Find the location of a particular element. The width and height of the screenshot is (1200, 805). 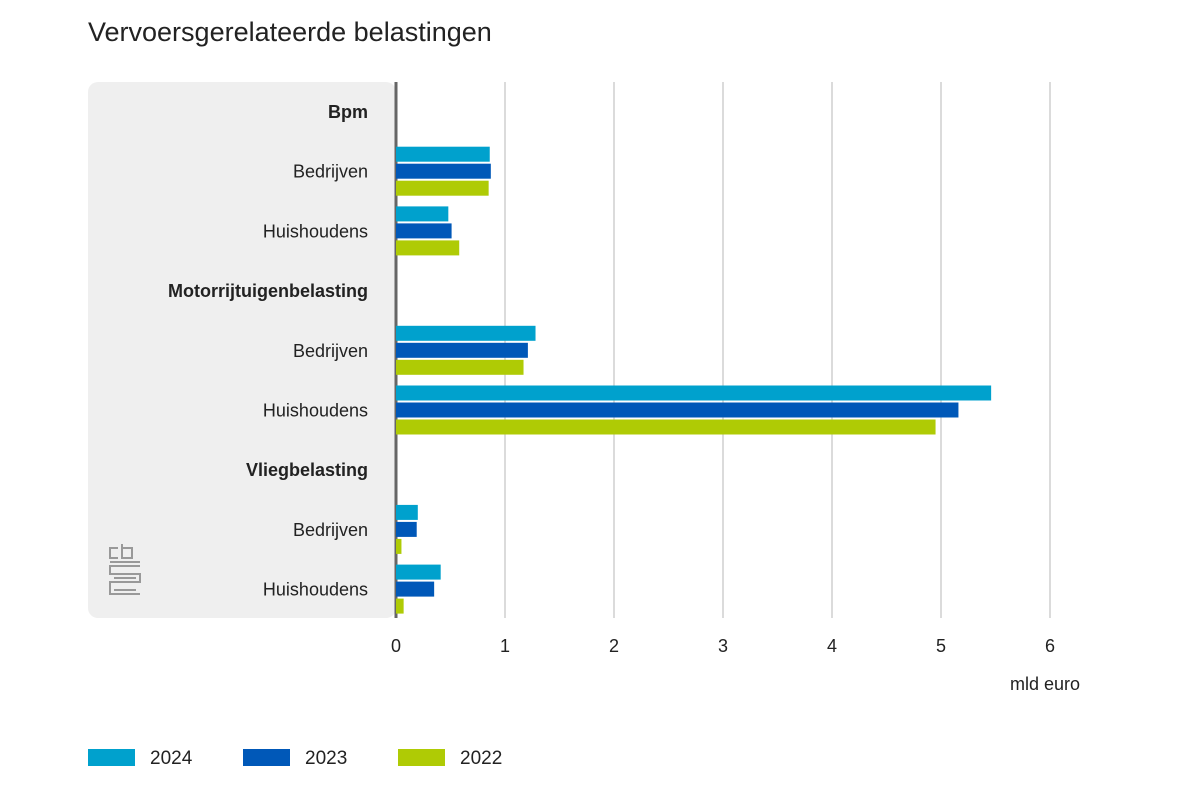

x-tick-label: 2 is located at coordinates (614, 646).